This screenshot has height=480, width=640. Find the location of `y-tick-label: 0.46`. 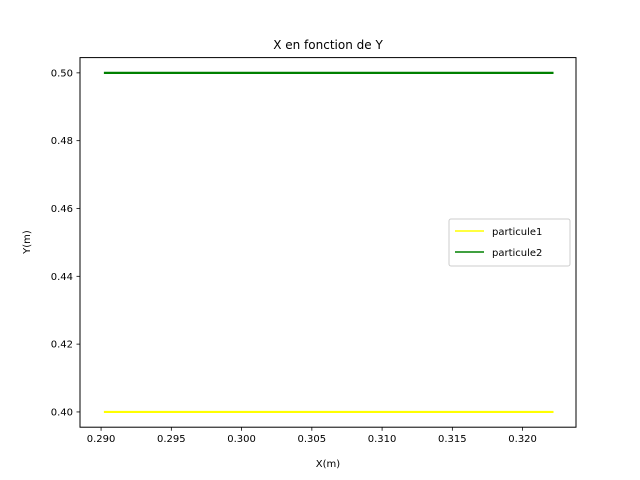

y-tick-label: 0.46 is located at coordinates (62, 209).